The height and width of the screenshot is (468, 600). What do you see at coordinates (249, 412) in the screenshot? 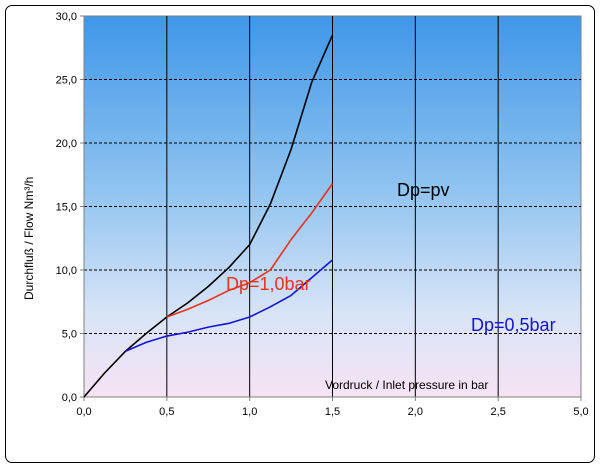
I see `x-tick-label: 1,0` at bounding box center [249, 412].